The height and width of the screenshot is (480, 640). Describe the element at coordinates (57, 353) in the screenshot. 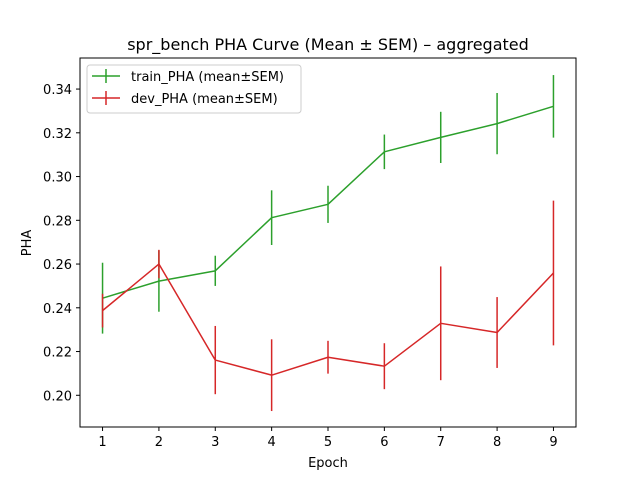

I see `y-tick-label: 0.22` at that location.